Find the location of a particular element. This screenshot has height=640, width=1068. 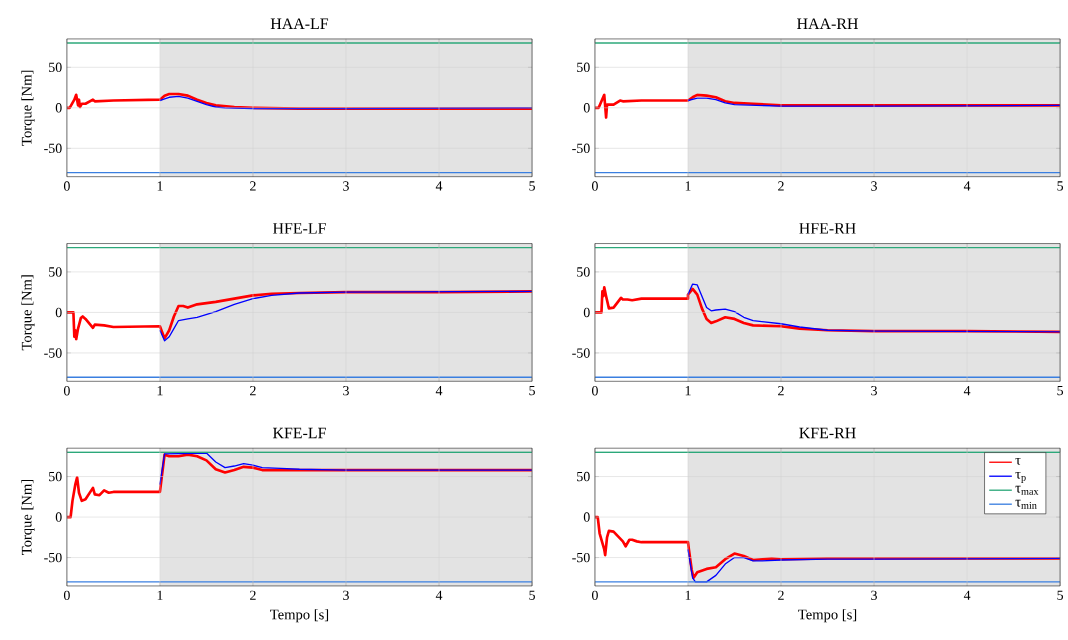

legend-label: τ is located at coordinates (1018, 461).